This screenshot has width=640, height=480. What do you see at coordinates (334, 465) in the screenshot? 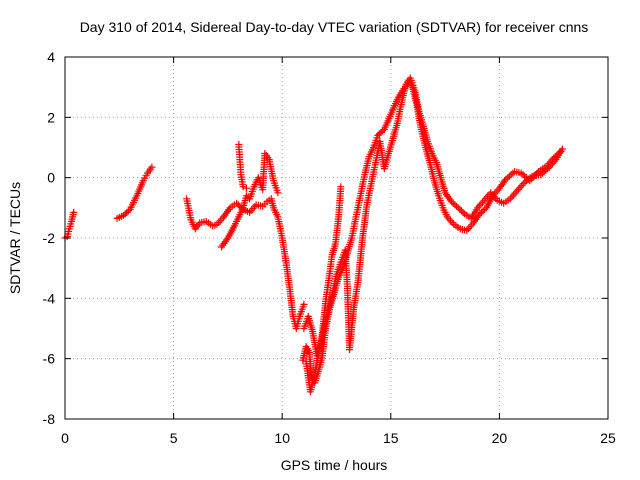
I see `x-axis-label: GPS time / hours` at bounding box center [334, 465].